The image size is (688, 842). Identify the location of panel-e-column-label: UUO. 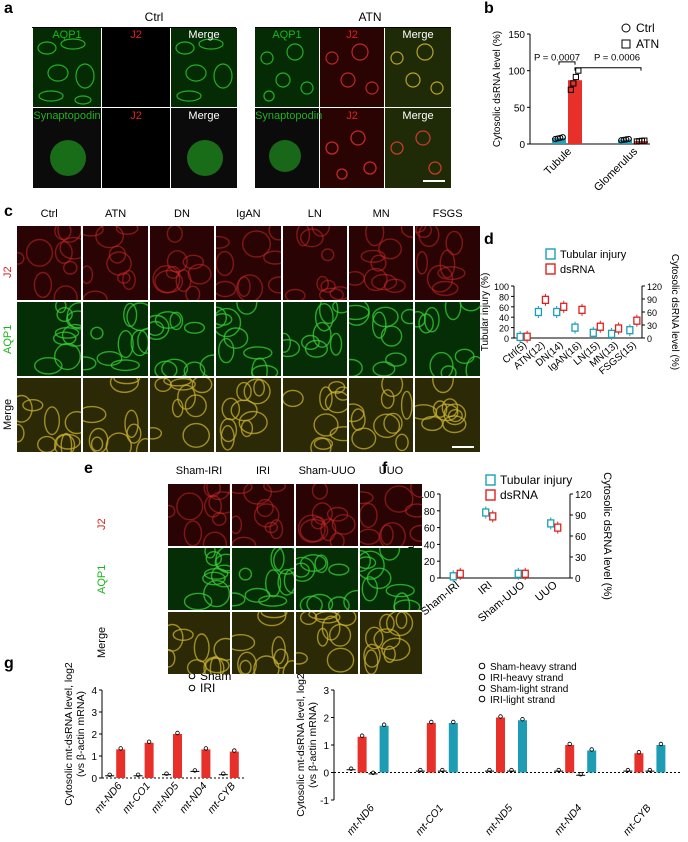
(391, 471).